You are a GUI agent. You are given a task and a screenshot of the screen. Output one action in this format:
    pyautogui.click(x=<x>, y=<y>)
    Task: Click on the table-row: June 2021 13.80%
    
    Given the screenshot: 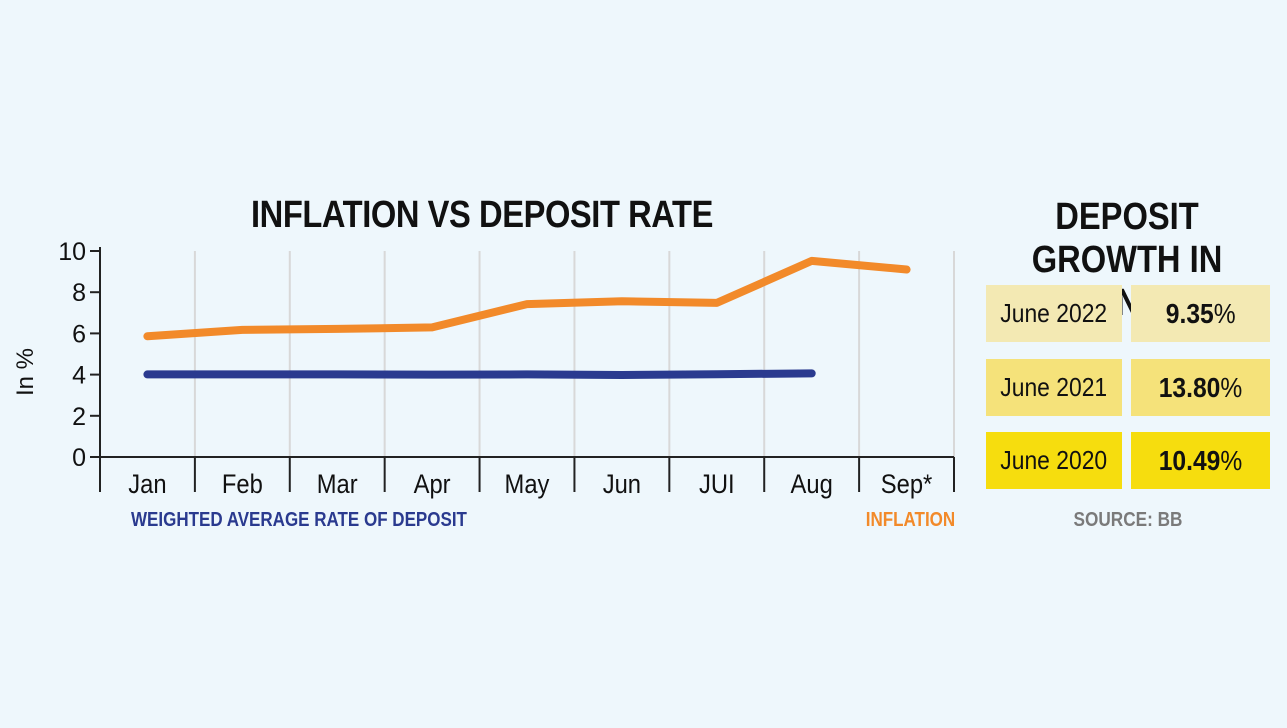 What is the action you would take?
    pyautogui.click(x=1128, y=387)
    